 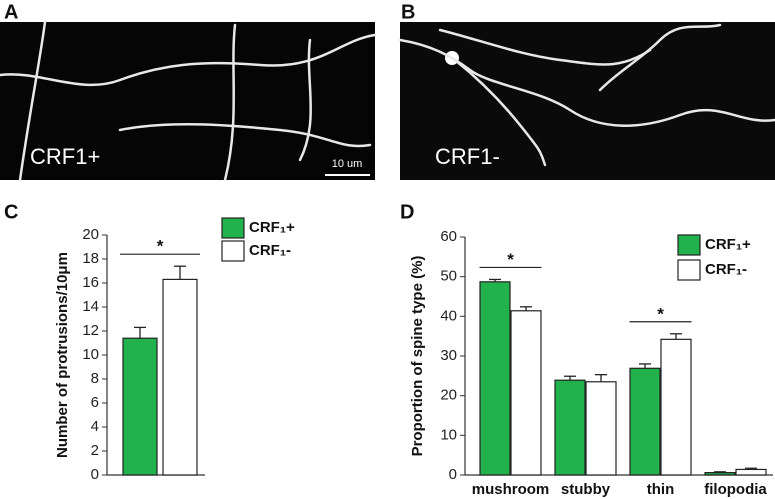 I want to click on scale-bar-label: 10 um, so click(x=347, y=164).